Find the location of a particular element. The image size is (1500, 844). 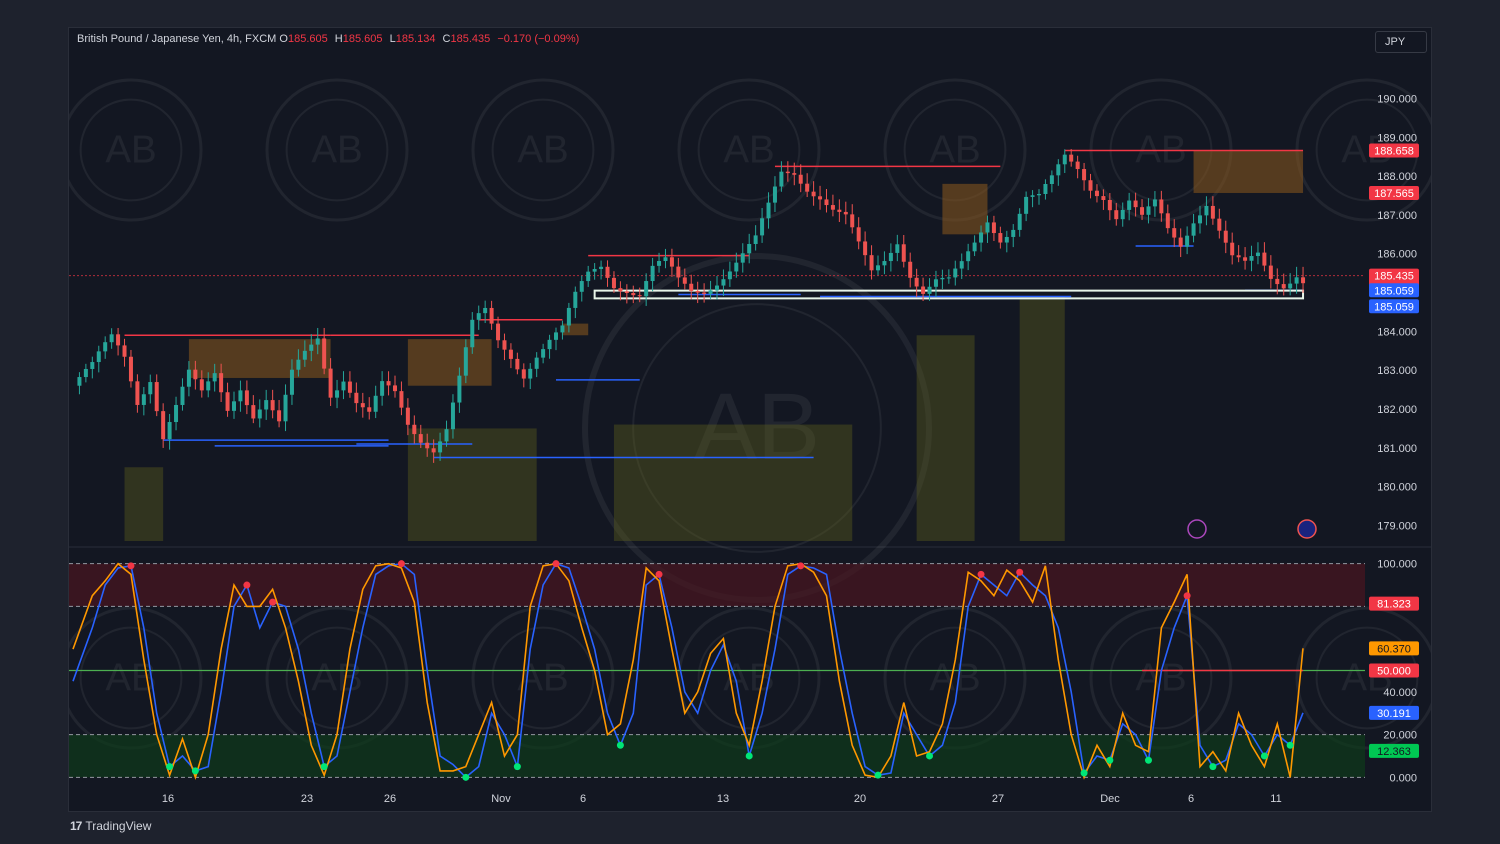

high-label: H is located at coordinates (338, 39).